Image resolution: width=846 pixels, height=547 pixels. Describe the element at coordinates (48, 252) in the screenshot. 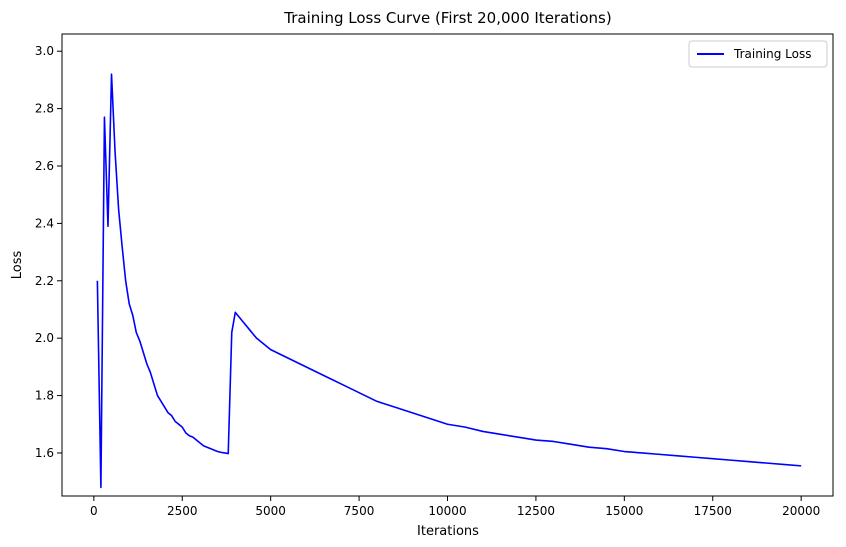

I see `y-axis-ticks: 1.6 1.8 2.0 2.2 2.4 2.6 2.8 3.0` at that location.